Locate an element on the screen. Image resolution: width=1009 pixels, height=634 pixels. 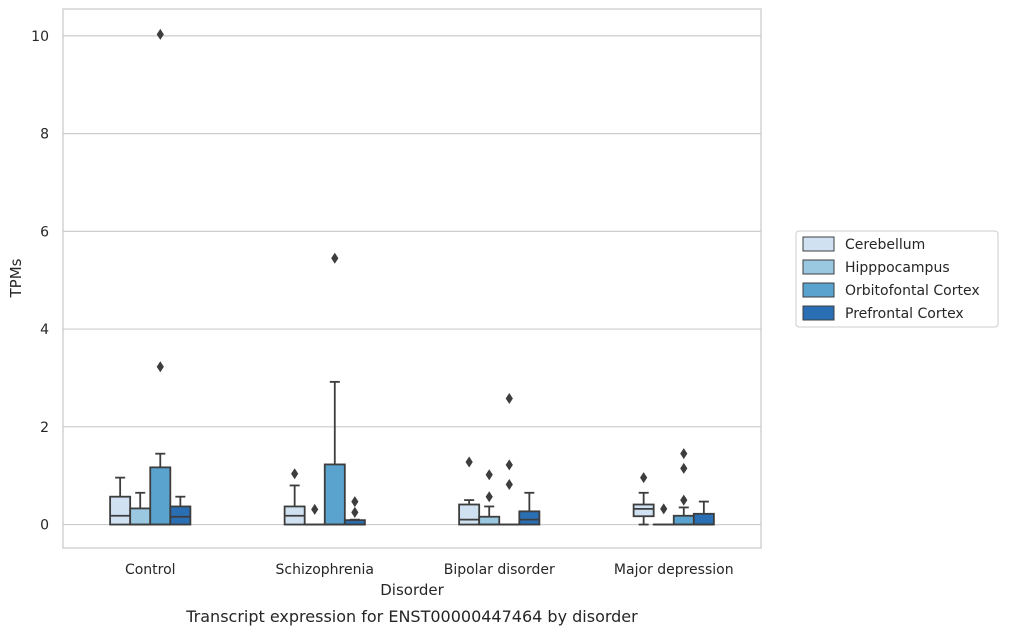
legend-frame is located at coordinates (897, 279).